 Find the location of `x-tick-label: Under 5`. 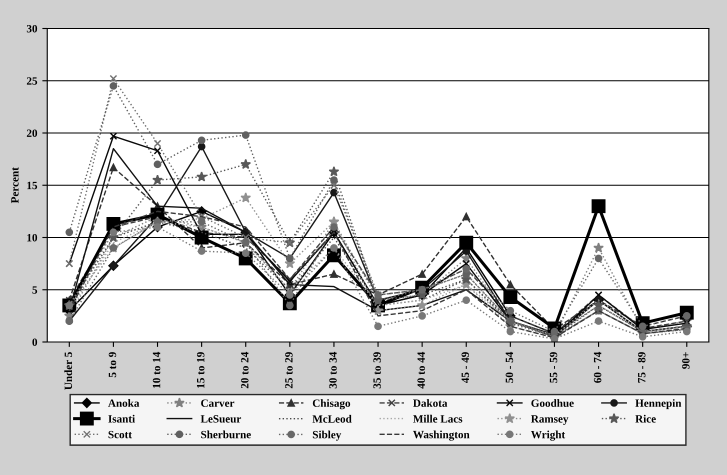

x-tick-label: Under 5 is located at coordinates (68, 371).